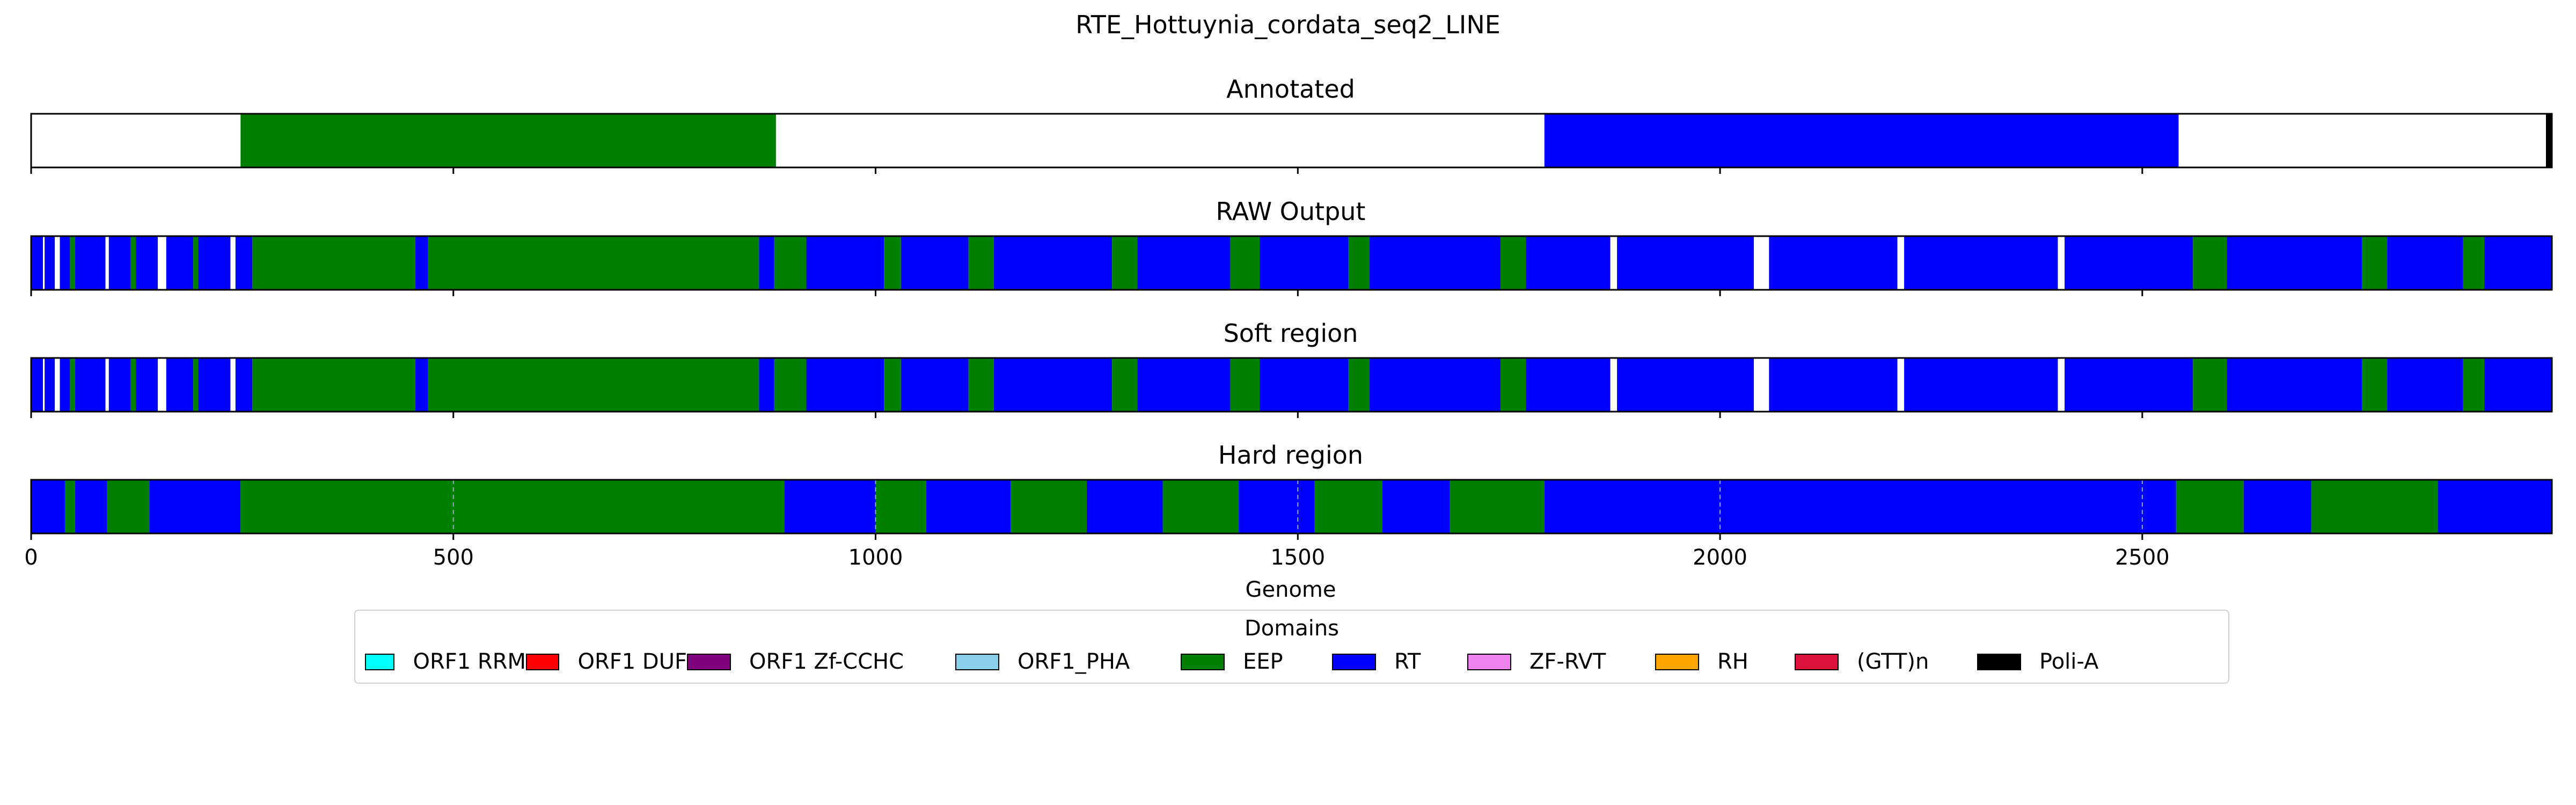 The height and width of the screenshot is (805, 2576). I want to click on legend-label: EEP, so click(1263, 661).